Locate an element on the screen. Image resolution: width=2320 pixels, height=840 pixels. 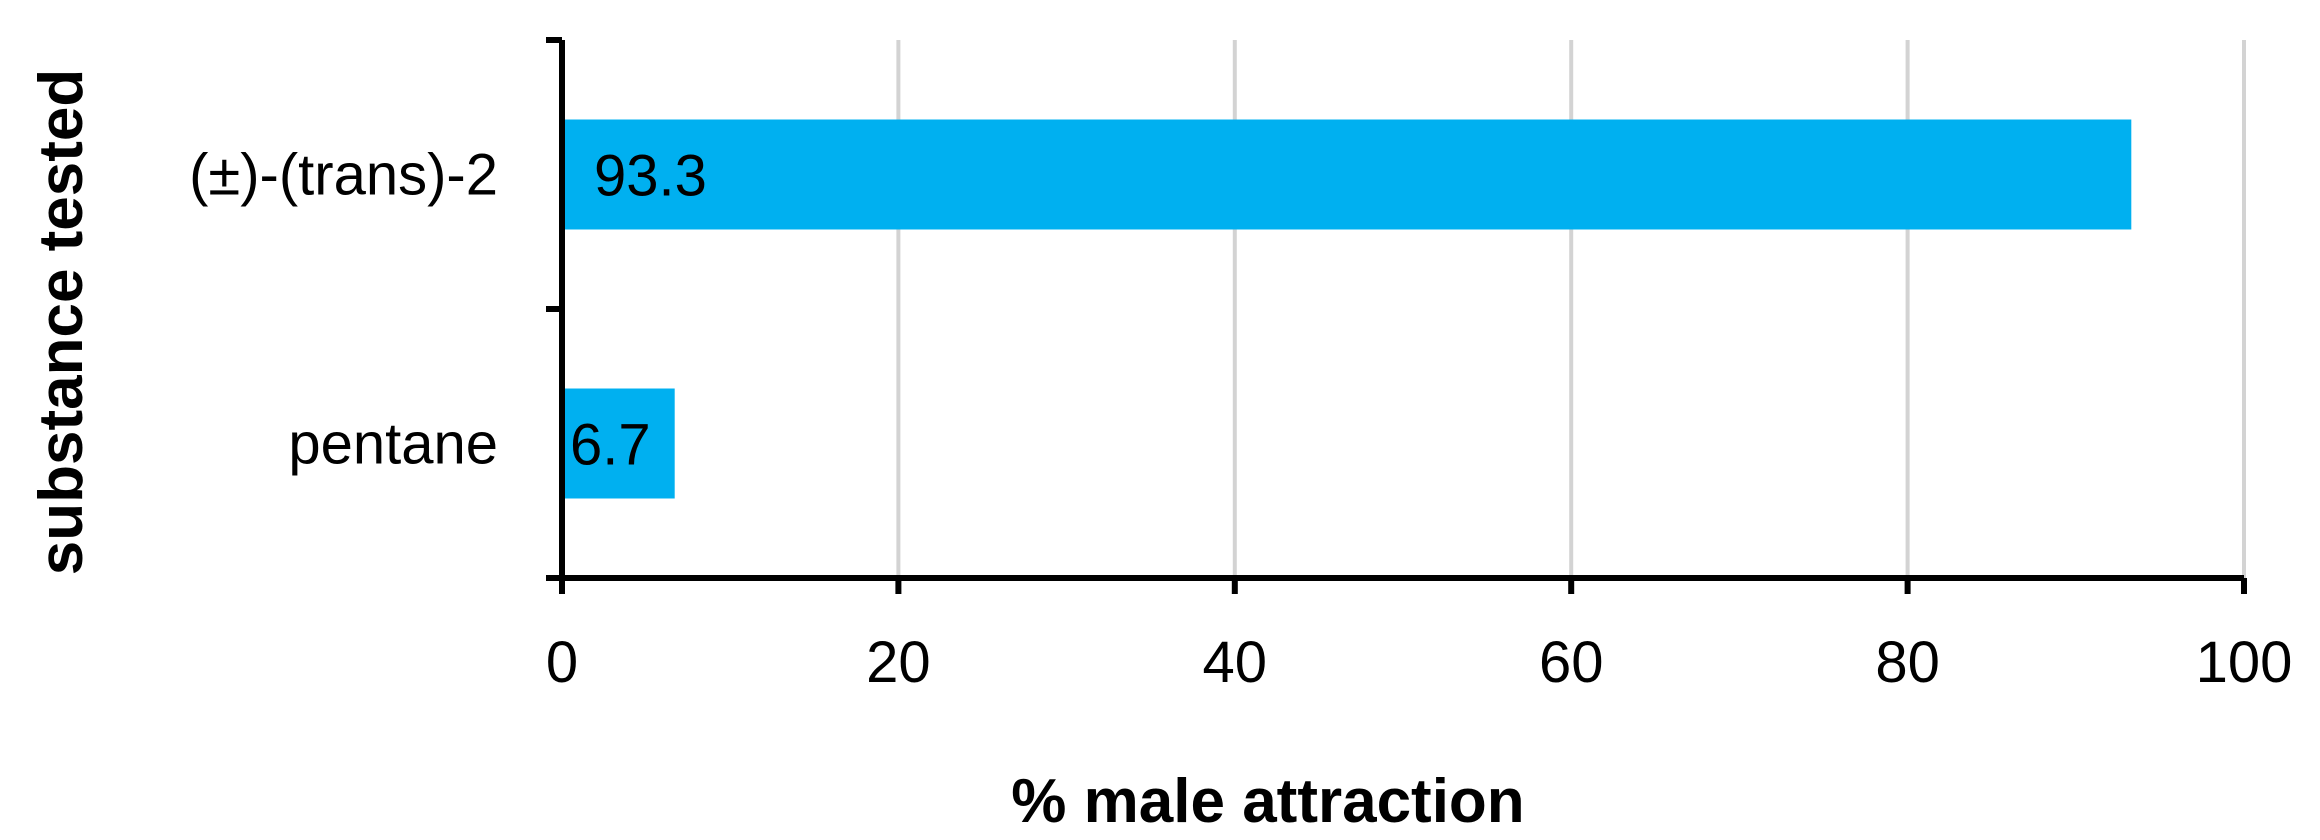
x-axis-ticks: 0 20 40 60 80 100 is located at coordinates (1419, 636).